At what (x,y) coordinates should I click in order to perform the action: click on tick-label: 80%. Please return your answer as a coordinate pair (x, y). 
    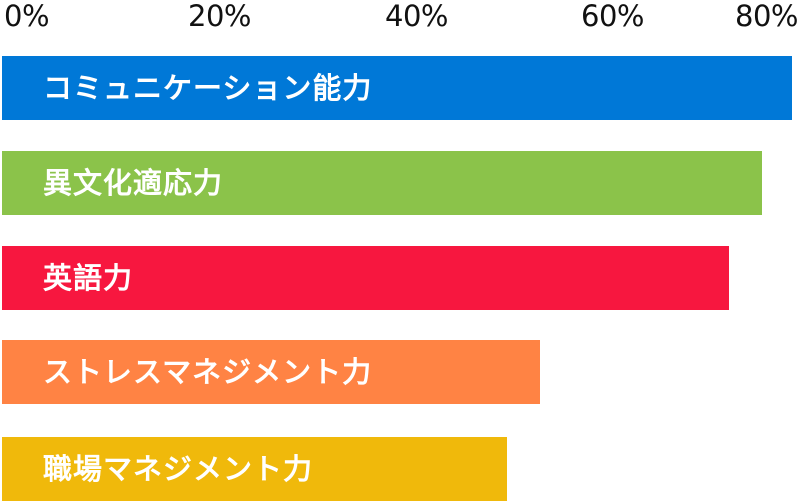
    Looking at the image, I should click on (766, 16).